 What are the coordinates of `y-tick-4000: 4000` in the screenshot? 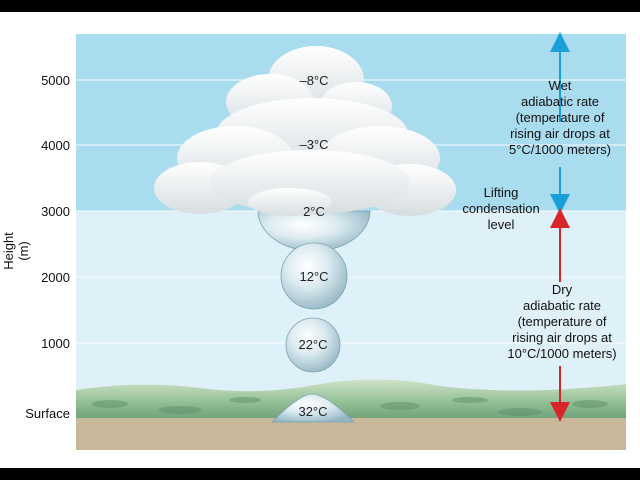 It's located at (55, 145).